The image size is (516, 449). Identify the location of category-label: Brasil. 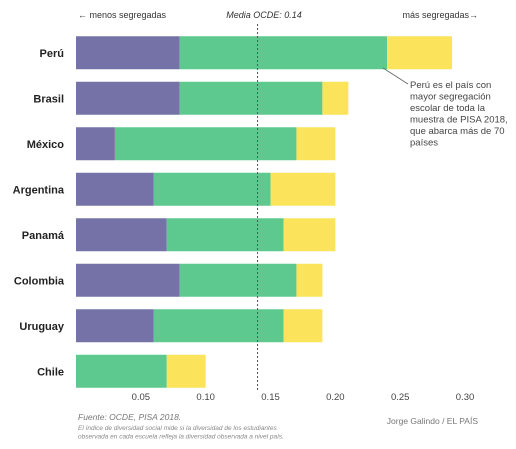
(48, 99).